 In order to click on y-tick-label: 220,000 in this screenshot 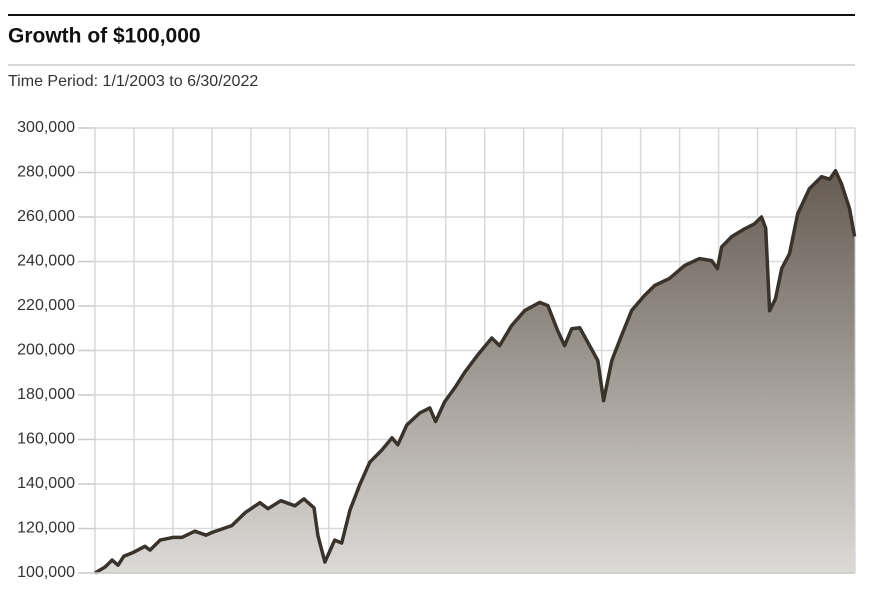, I will do `click(46, 305)`.